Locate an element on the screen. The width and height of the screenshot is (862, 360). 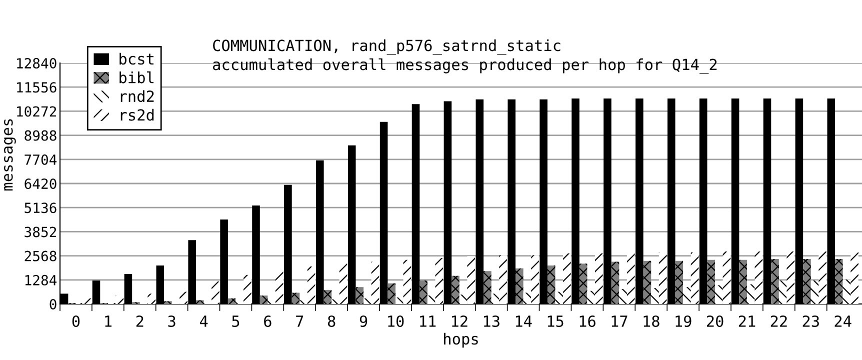
x-tick-label: 6 is located at coordinates (268, 321).